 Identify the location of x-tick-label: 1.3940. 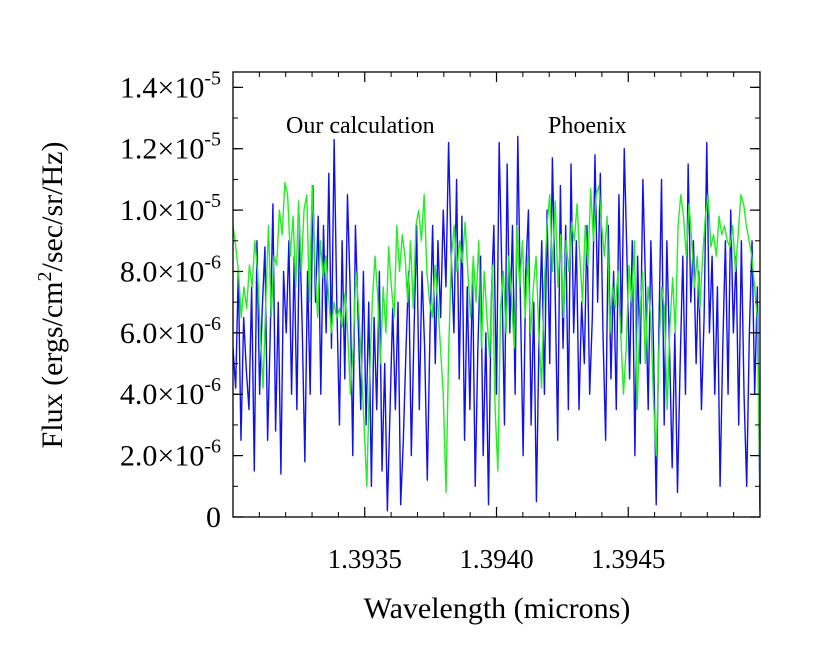
(496, 559).